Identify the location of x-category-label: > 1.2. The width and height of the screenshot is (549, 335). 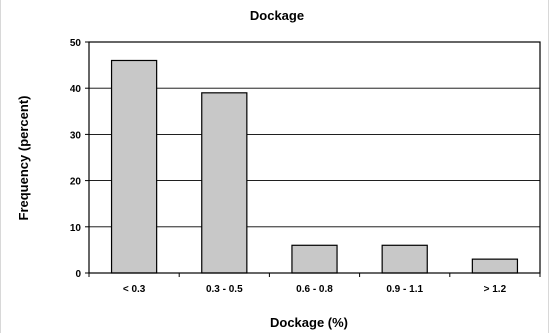
(495, 289).